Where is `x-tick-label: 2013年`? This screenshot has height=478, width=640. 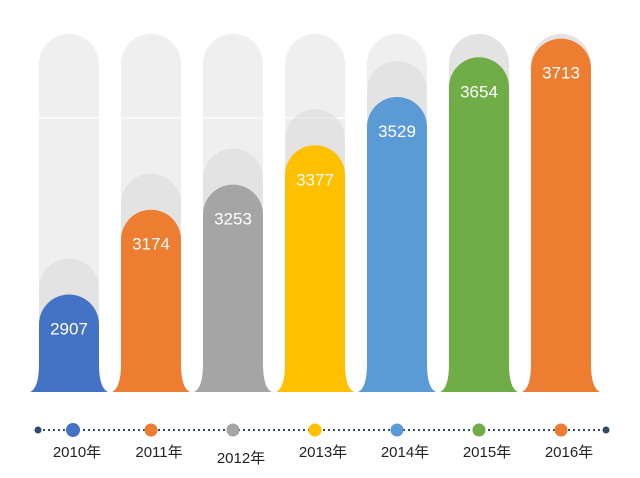
x-tick-label: 2013年 is located at coordinates (323, 452).